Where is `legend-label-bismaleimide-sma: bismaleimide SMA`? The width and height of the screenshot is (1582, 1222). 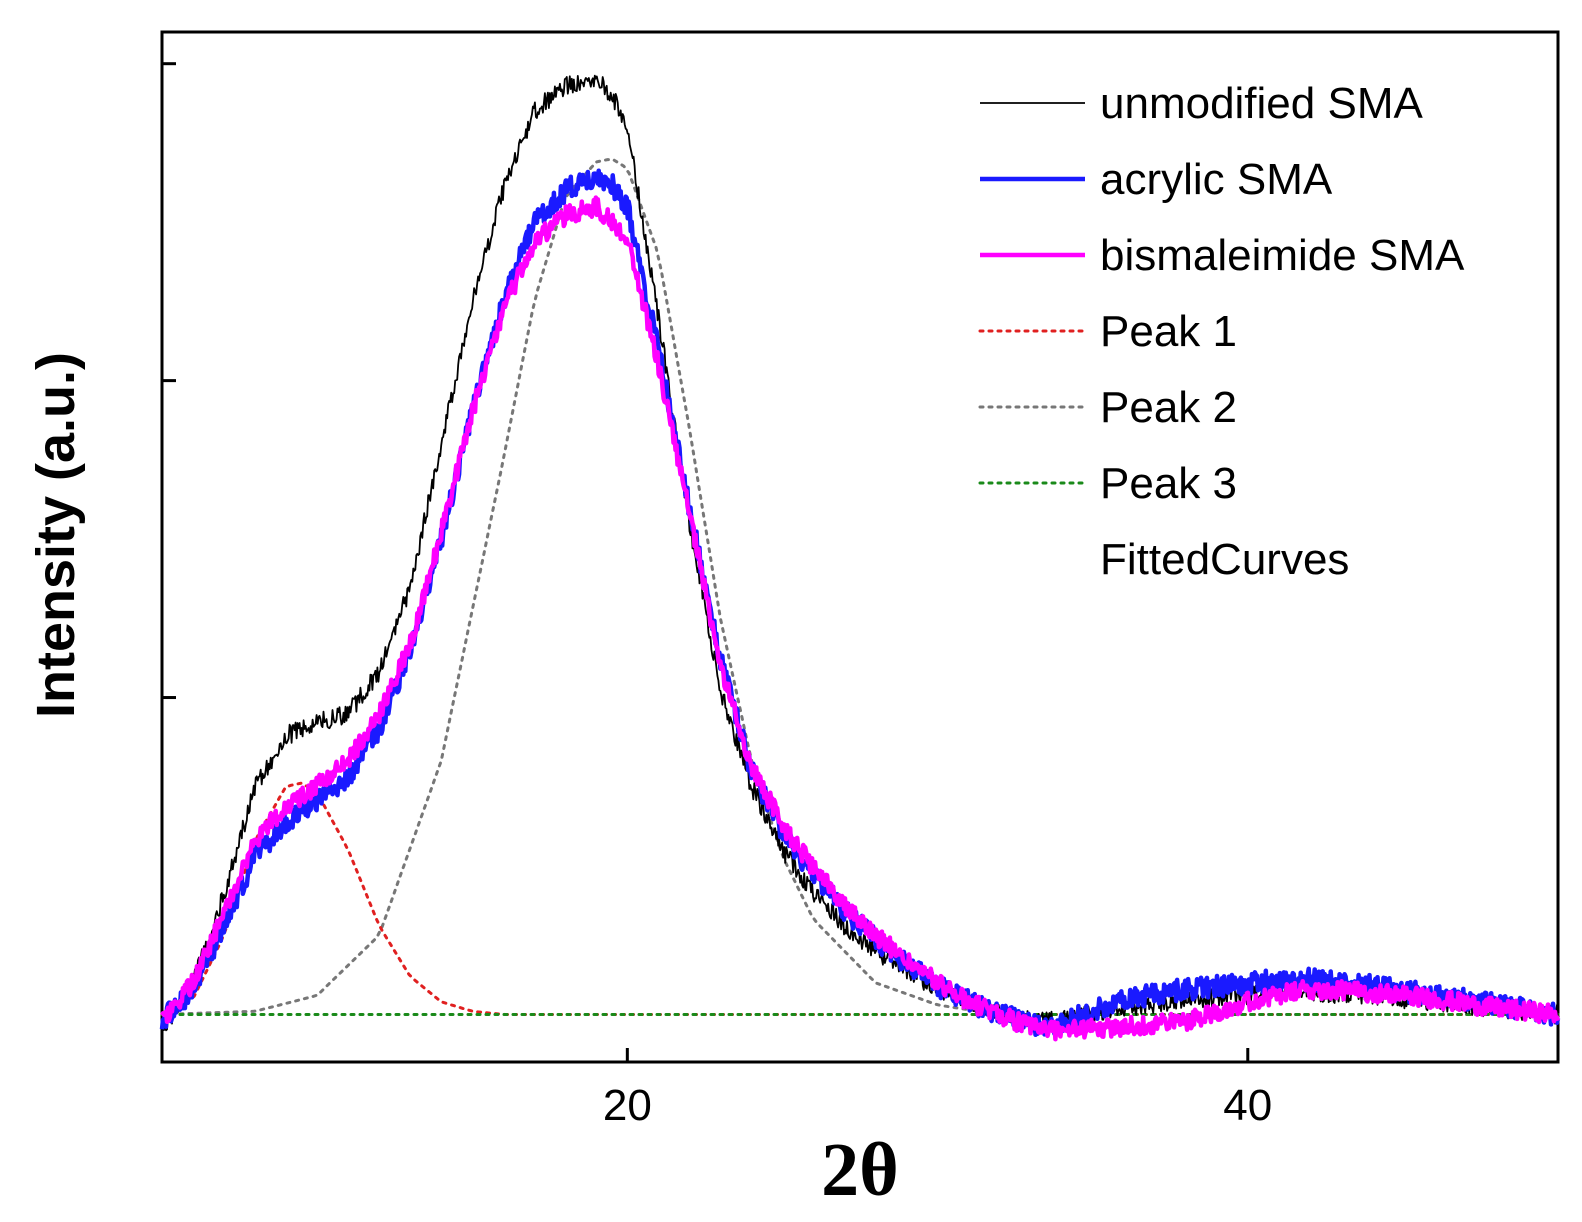
legend-label-bismaleimide-sma: bismaleimide SMA is located at coordinates (1282, 255).